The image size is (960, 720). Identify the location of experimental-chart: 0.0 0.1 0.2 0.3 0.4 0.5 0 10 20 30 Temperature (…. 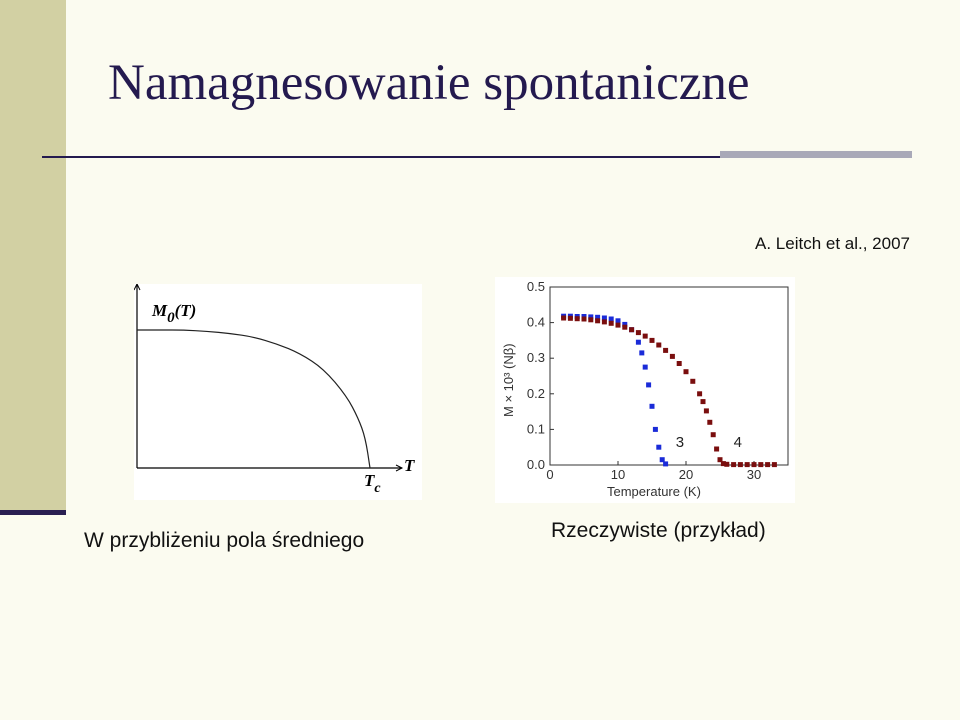
(645, 390).